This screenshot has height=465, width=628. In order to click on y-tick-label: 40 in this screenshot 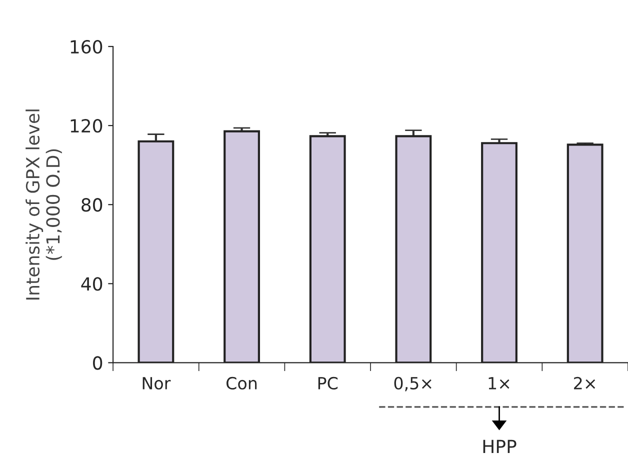, I will do `click(91, 284)`.